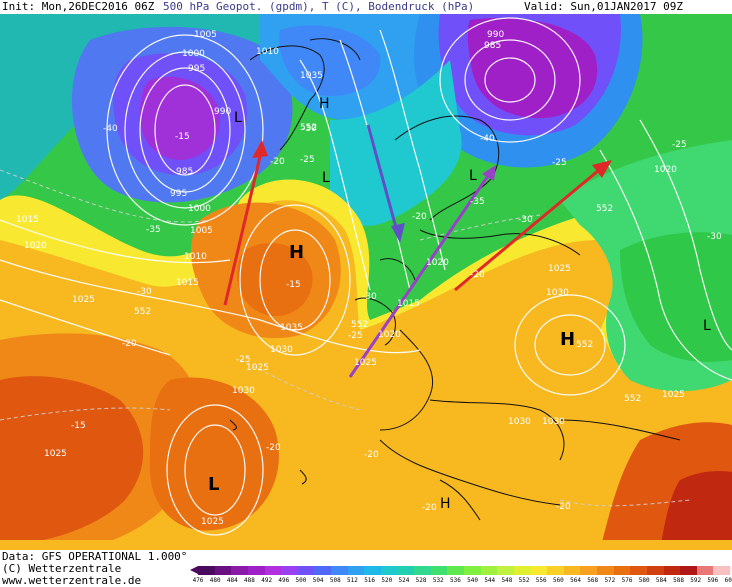  What do you see at coordinates (678, 580) in the screenshot?
I see `scale-label: 588` at bounding box center [678, 580].